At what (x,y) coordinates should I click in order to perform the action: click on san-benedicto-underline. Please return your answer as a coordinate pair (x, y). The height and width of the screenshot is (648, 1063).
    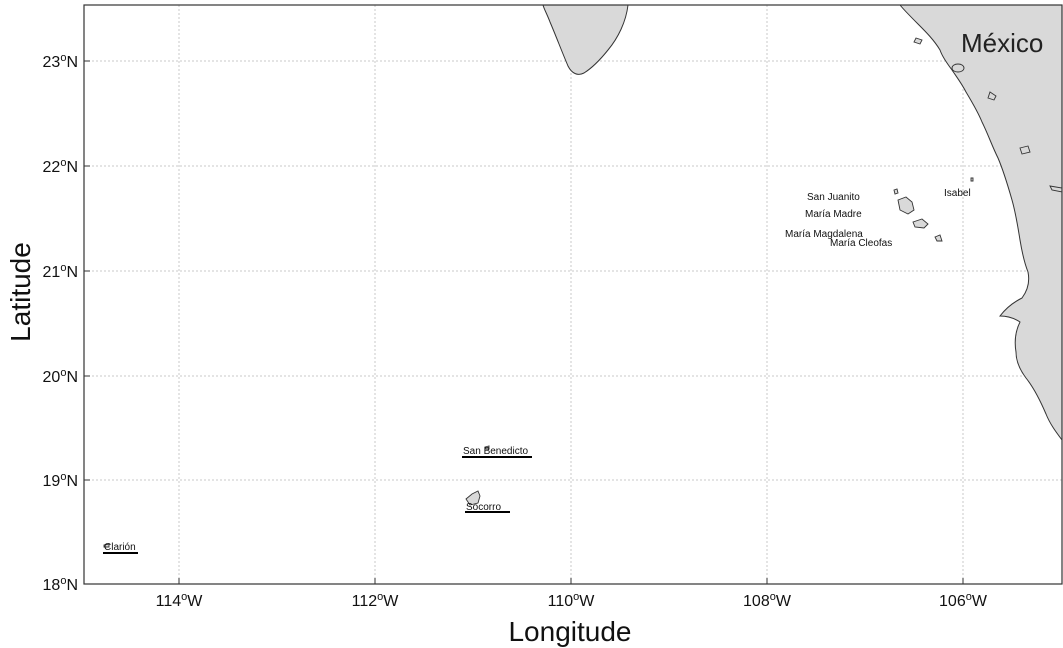
    Looking at the image, I should click on (497, 457).